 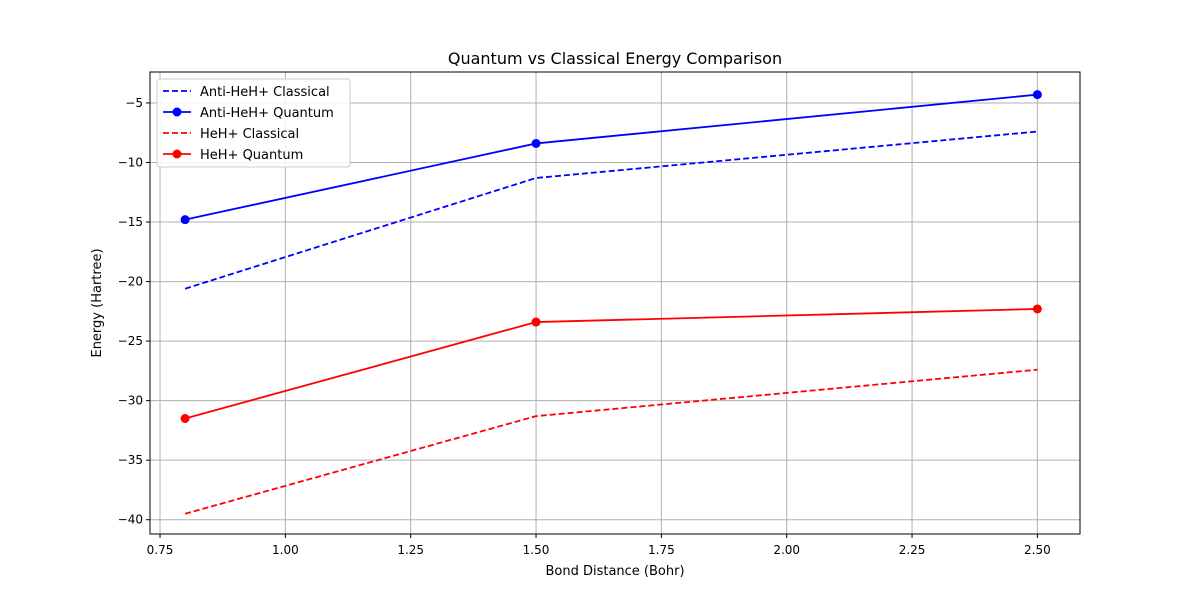 What do you see at coordinates (97, 302) in the screenshot?
I see `y-axis-label: Energy (Hartree)` at bounding box center [97, 302].